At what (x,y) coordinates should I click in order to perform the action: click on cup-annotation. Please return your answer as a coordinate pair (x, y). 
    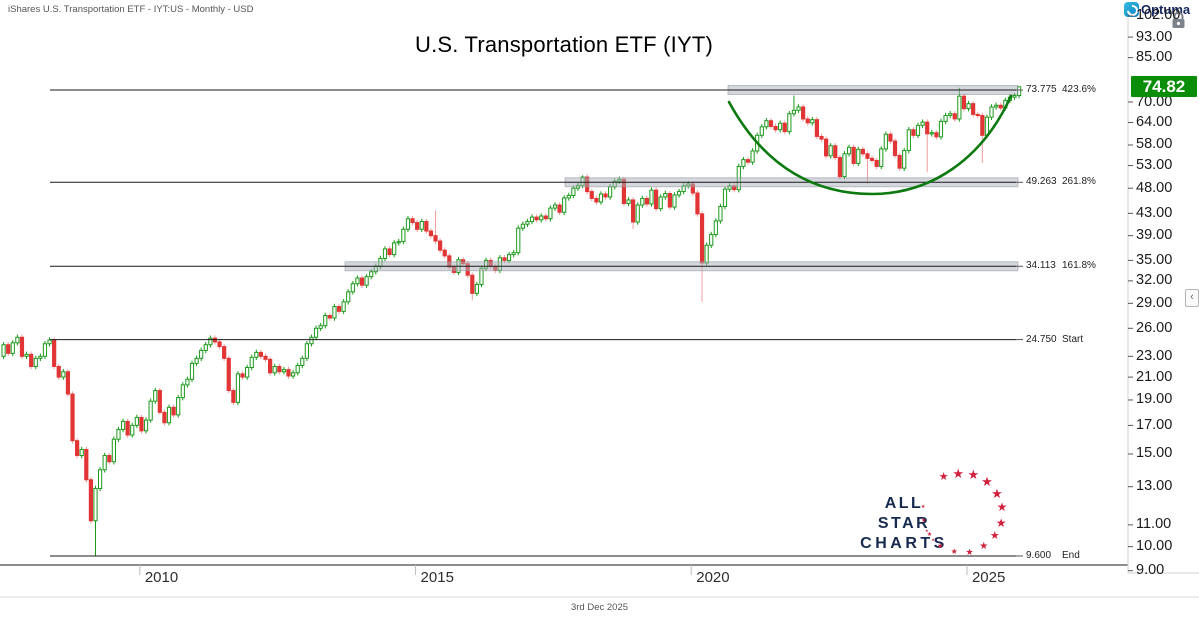
    Looking at the image, I should click on (870, 145).